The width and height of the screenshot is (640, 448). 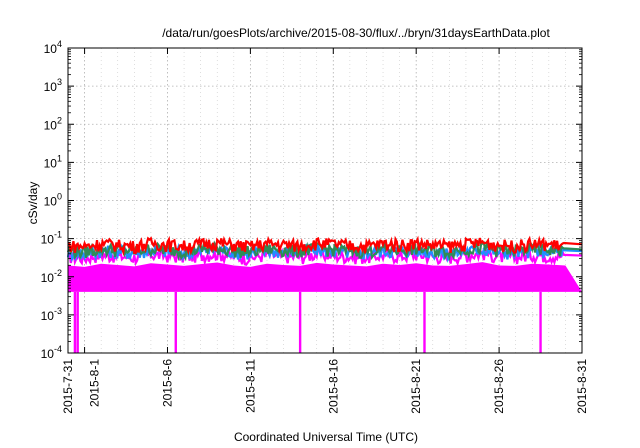 I want to click on x-axis-label: Coordinated Universal Time (UTC), so click(x=326, y=437).